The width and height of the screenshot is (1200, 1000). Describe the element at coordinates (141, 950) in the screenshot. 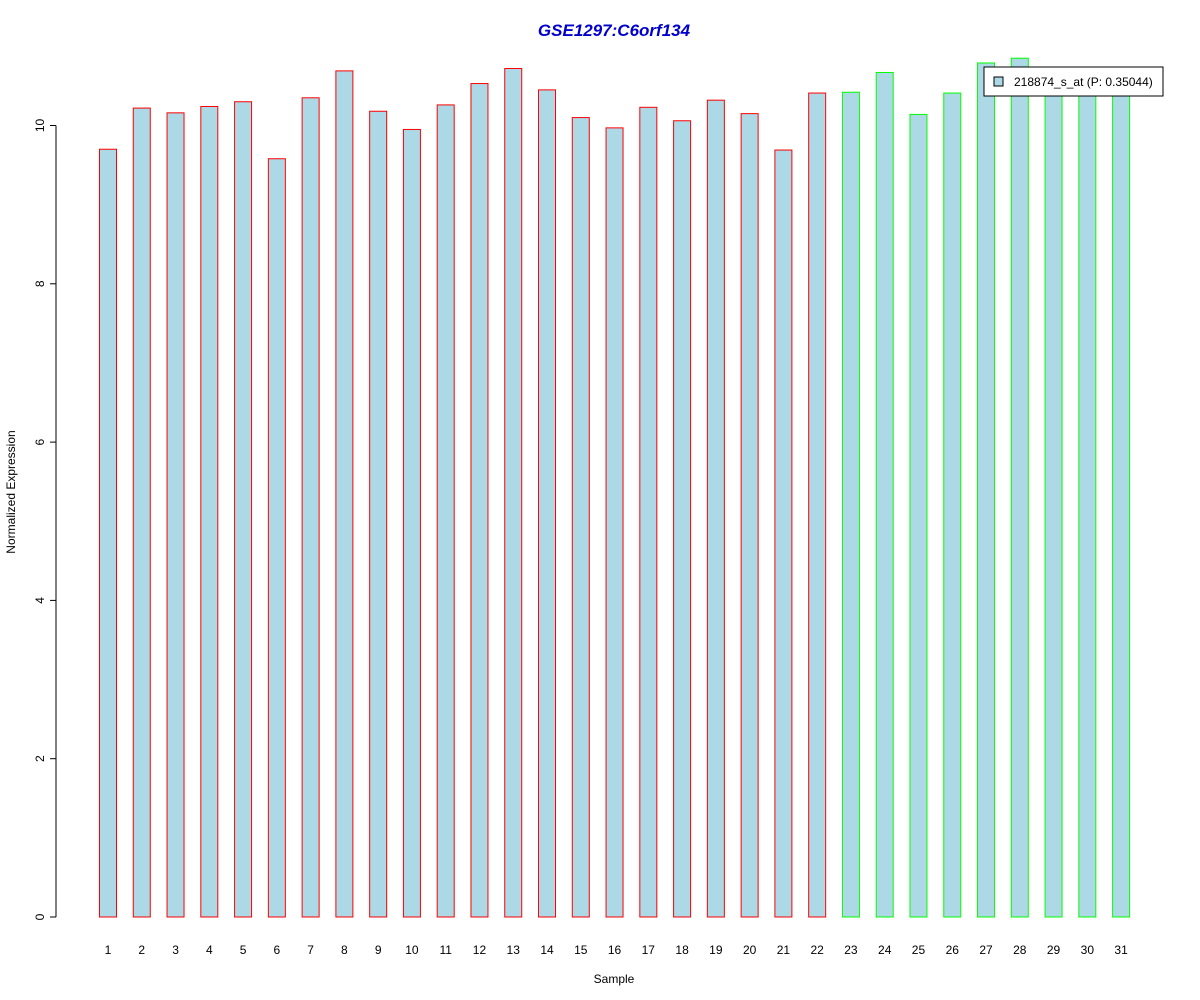

I see `x-tick-label: 2` at that location.